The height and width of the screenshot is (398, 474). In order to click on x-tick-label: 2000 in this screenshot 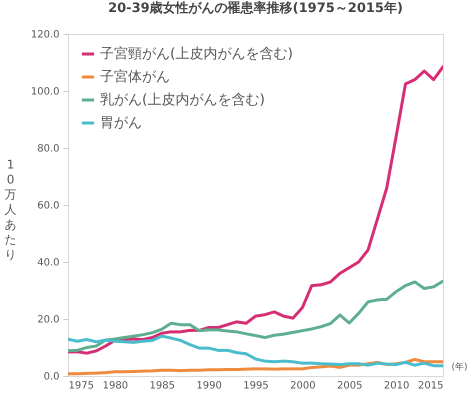, I will do `click(303, 386)`.